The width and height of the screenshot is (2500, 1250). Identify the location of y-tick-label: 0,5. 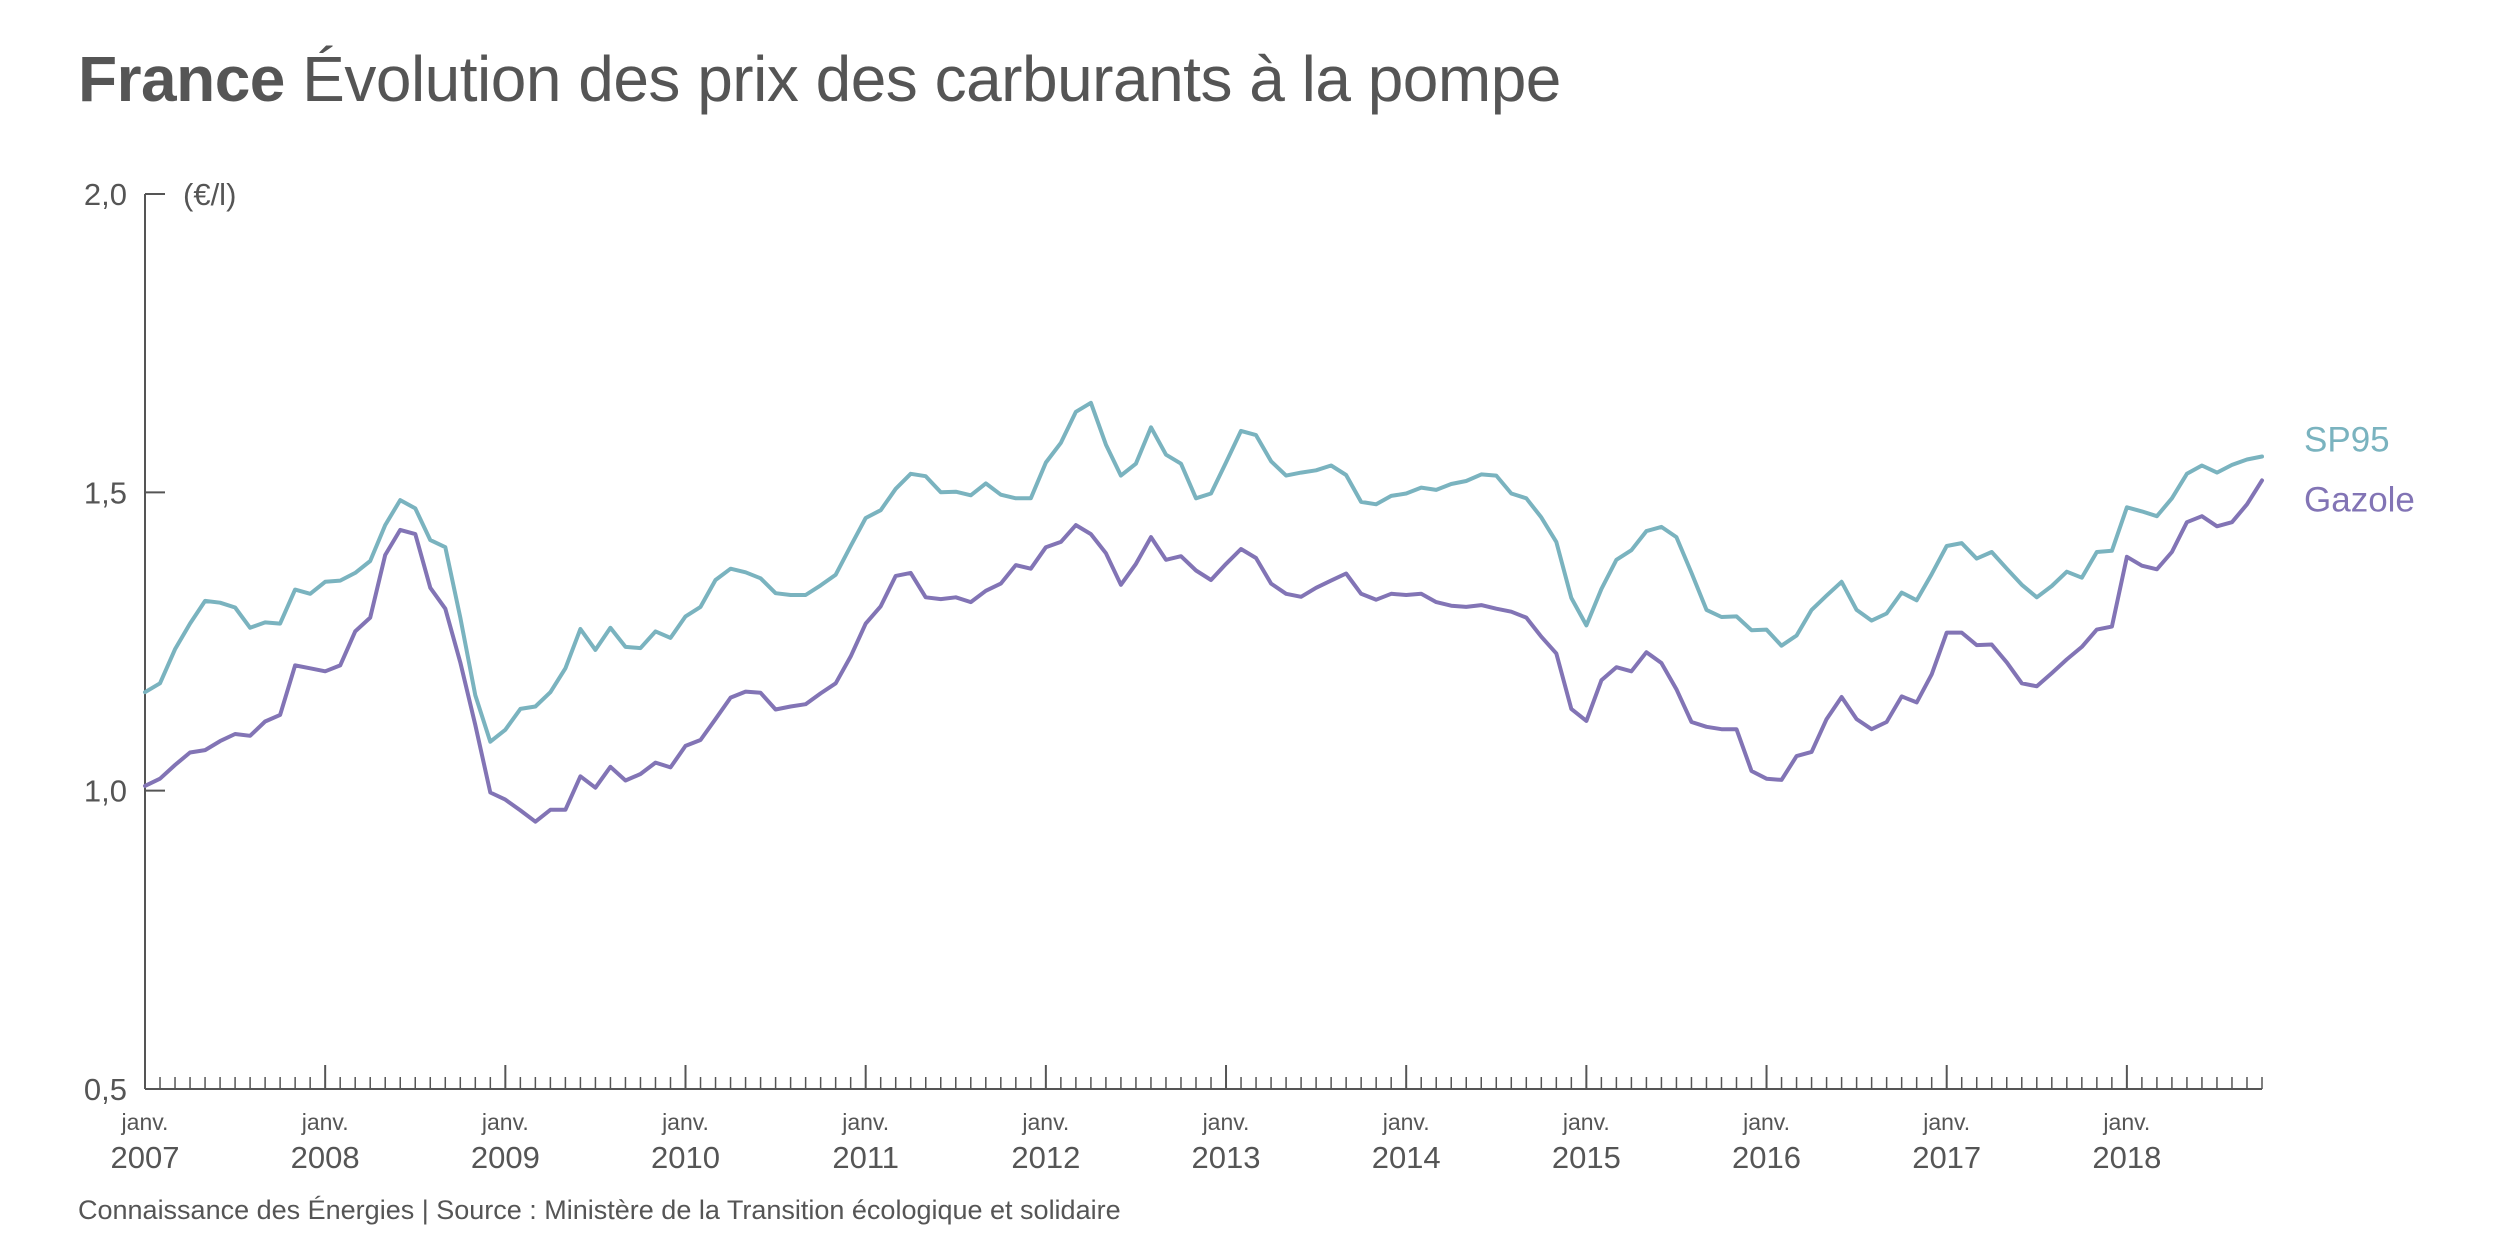
(105, 1089).